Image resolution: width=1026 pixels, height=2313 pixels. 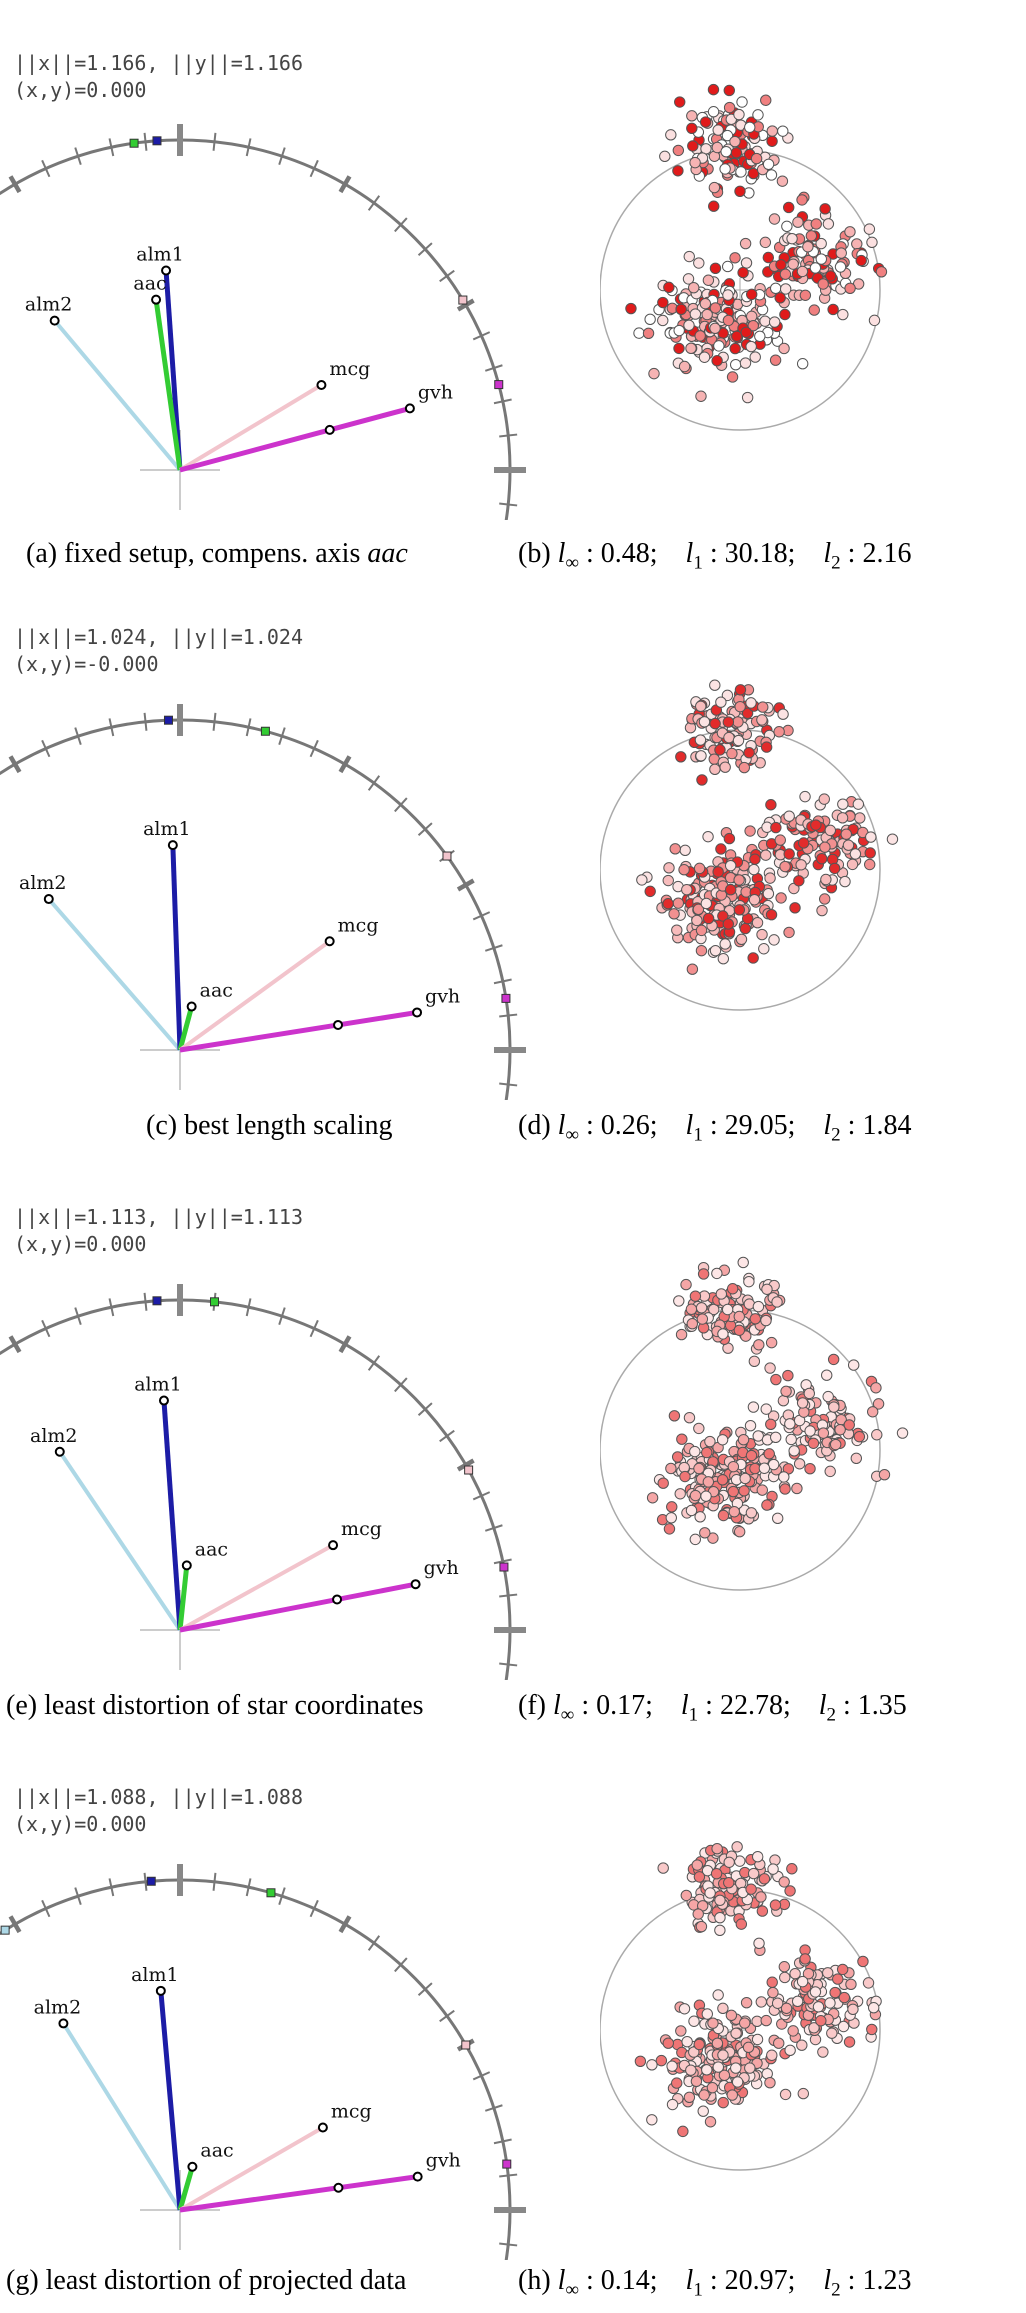 I want to click on info-readout: ||x||=1.024, ||y||=1.024 (x,y)=-0.000, so click(x=158, y=651).